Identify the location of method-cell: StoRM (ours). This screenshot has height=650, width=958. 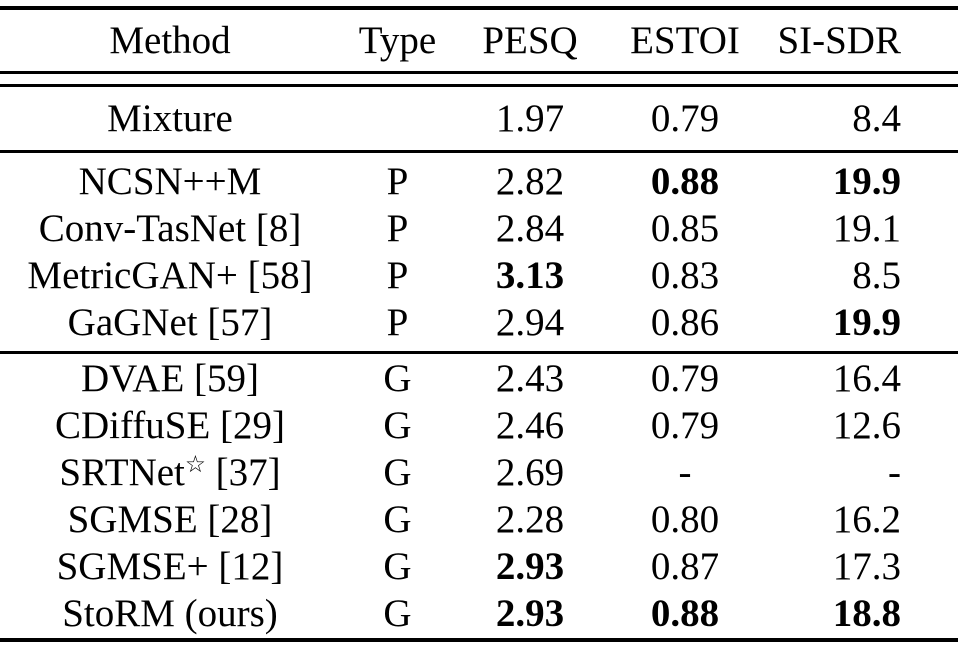
(170, 613).